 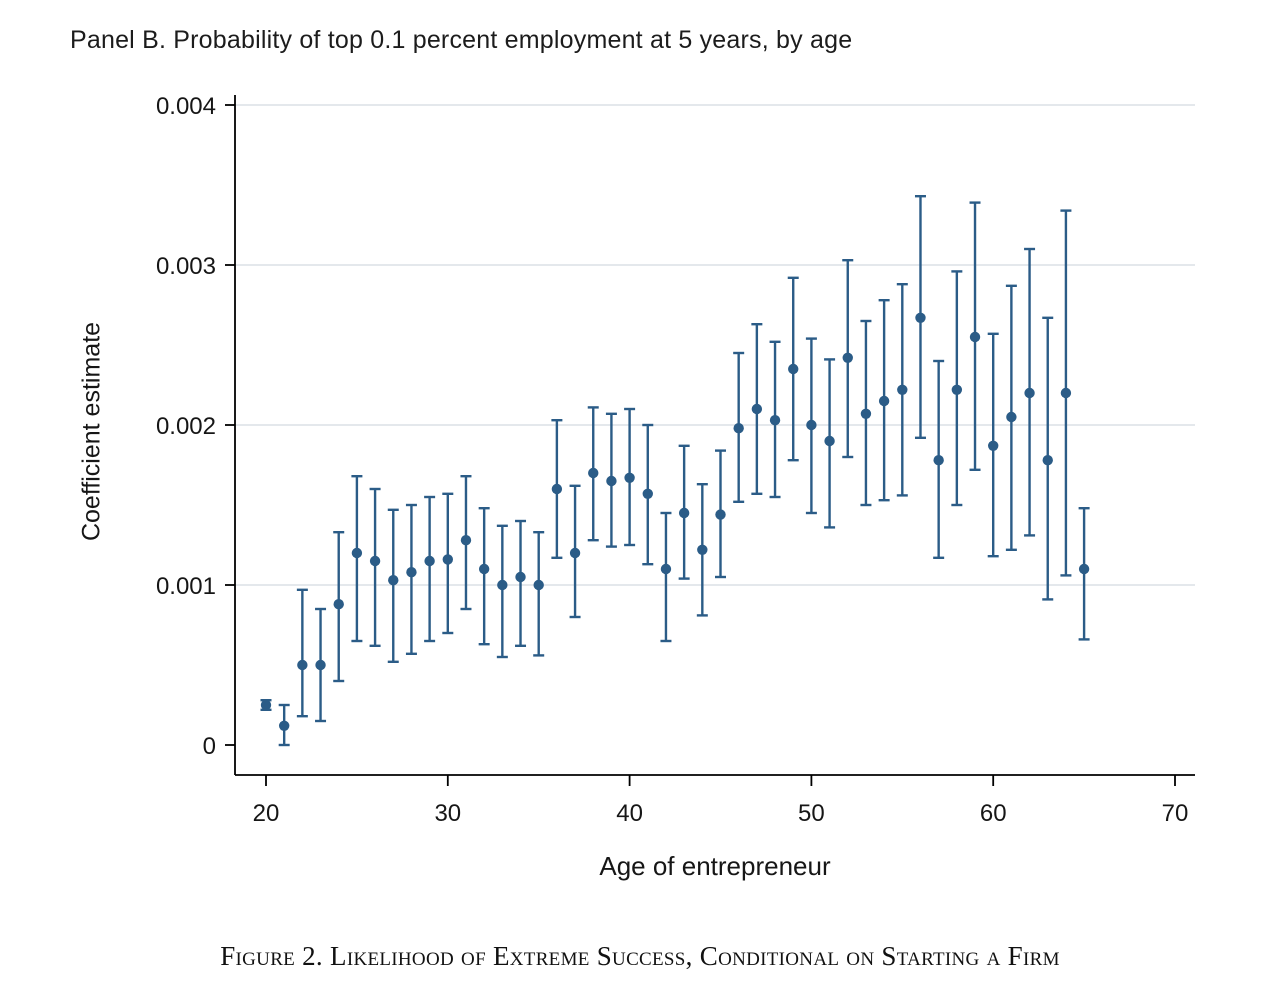 I want to click on x-tick-label: 20, so click(x=266, y=813).